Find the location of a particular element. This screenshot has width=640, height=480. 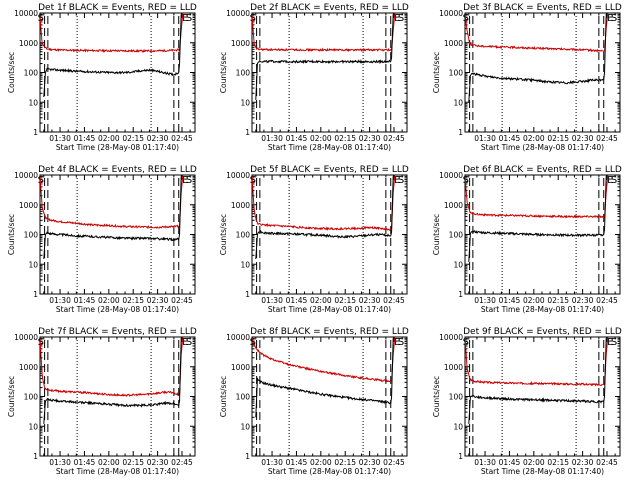

chart-title: Det 2f BLACK = Events, RED = LLD is located at coordinates (329, 8).